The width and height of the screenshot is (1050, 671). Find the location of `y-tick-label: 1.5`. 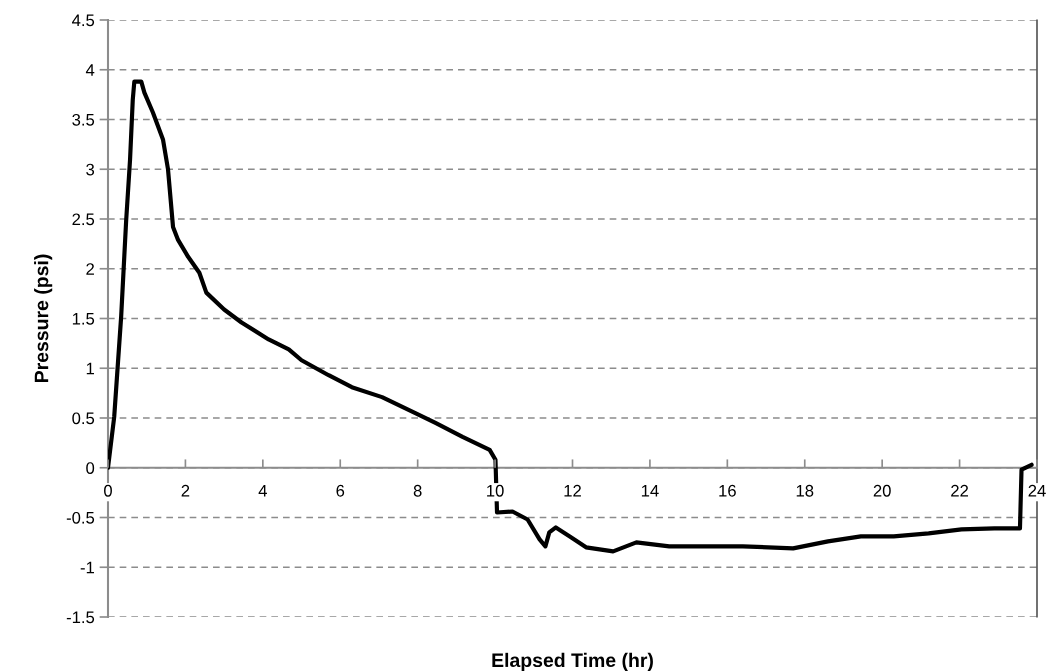

y-tick-label: 1.5 is located at coordinates (83, 319).